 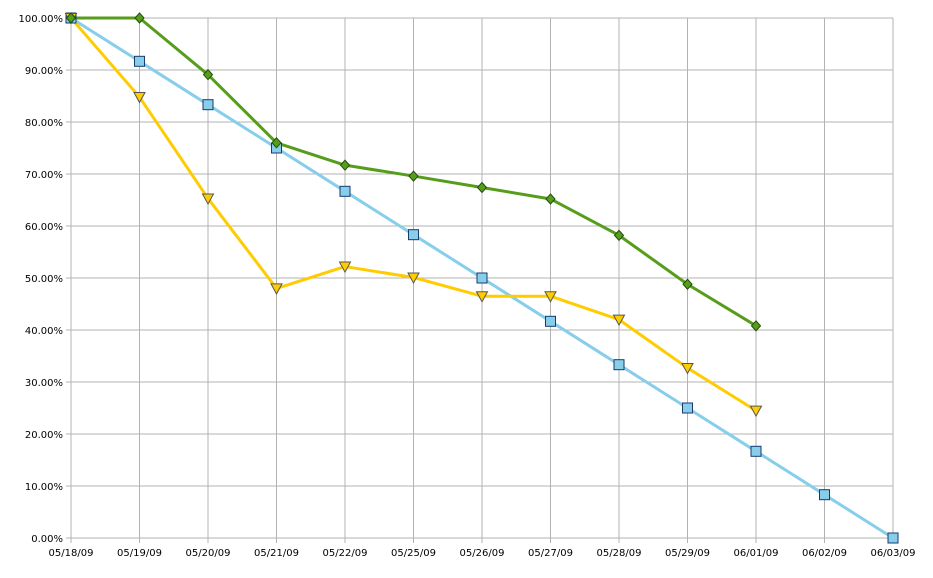 I want to click on y-tick-label: 80.00%, so click(x=44, y=123).